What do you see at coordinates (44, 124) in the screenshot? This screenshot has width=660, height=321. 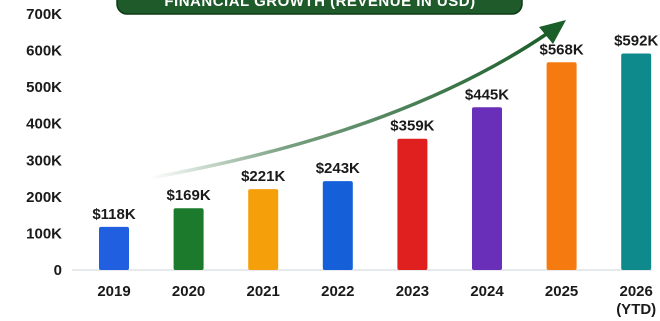 I see `y-tick-label: 400K` at bounding box center [44, 124].